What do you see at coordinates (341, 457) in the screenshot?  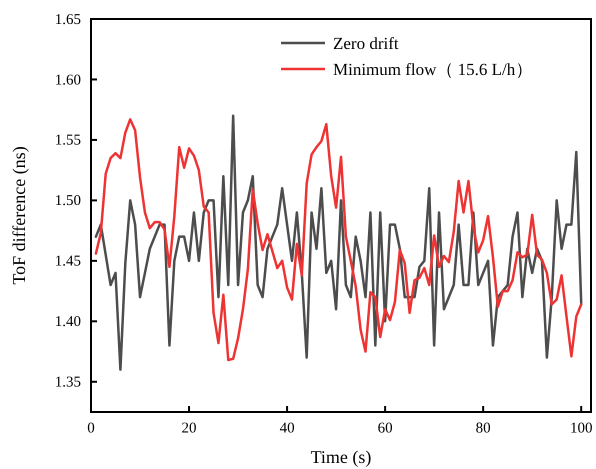 I see `x-axis-title: Time (s)` at bounding box center [341, 457].